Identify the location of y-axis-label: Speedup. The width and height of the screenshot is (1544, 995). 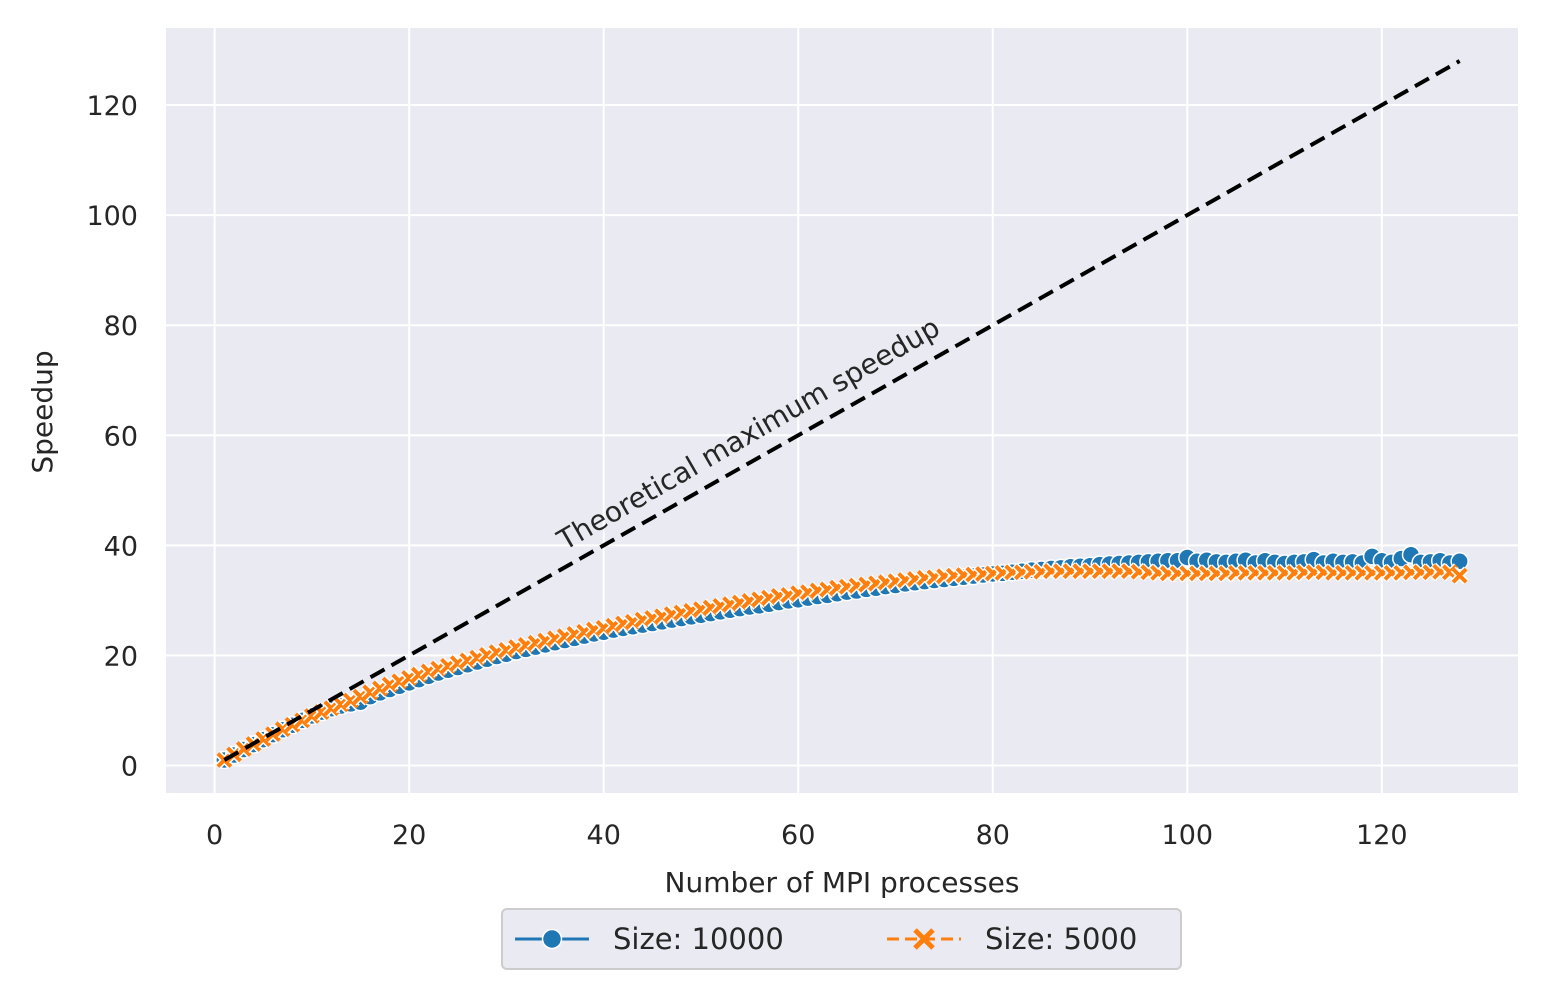
(42, 411).